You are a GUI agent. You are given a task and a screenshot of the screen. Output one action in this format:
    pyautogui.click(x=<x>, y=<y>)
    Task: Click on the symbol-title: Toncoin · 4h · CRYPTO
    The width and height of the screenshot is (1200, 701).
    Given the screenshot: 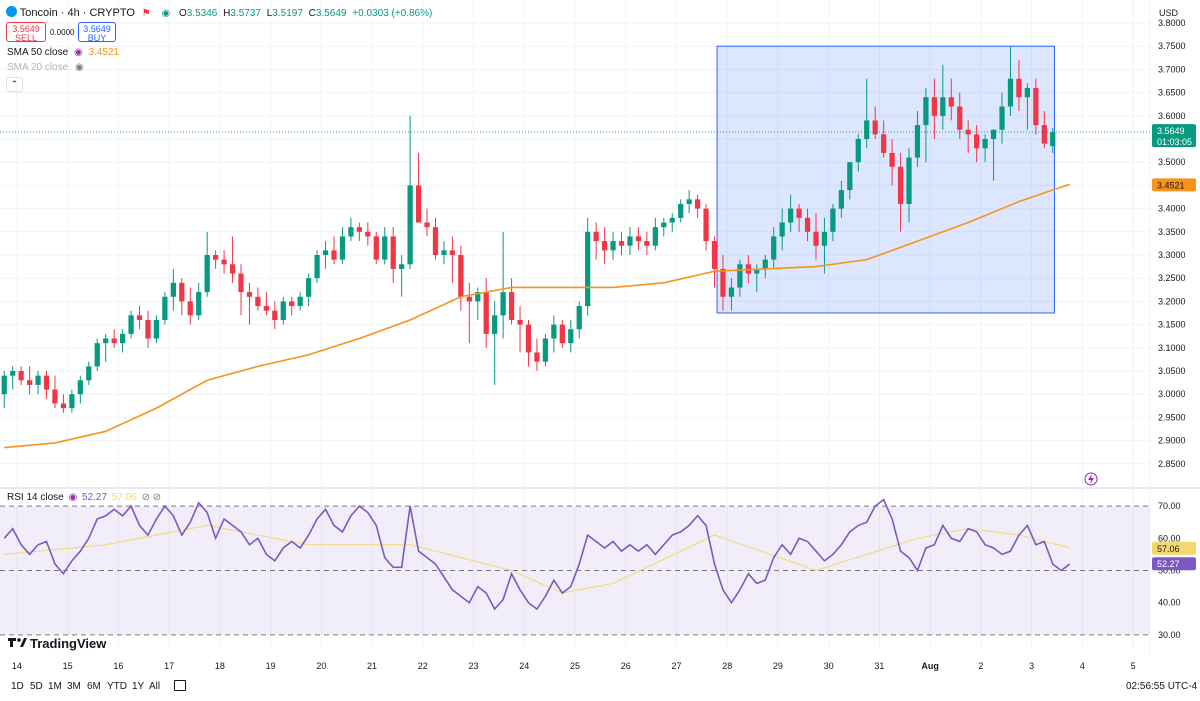 What is the action you would take?
    pyautogui.click(x=77, y=13)
    